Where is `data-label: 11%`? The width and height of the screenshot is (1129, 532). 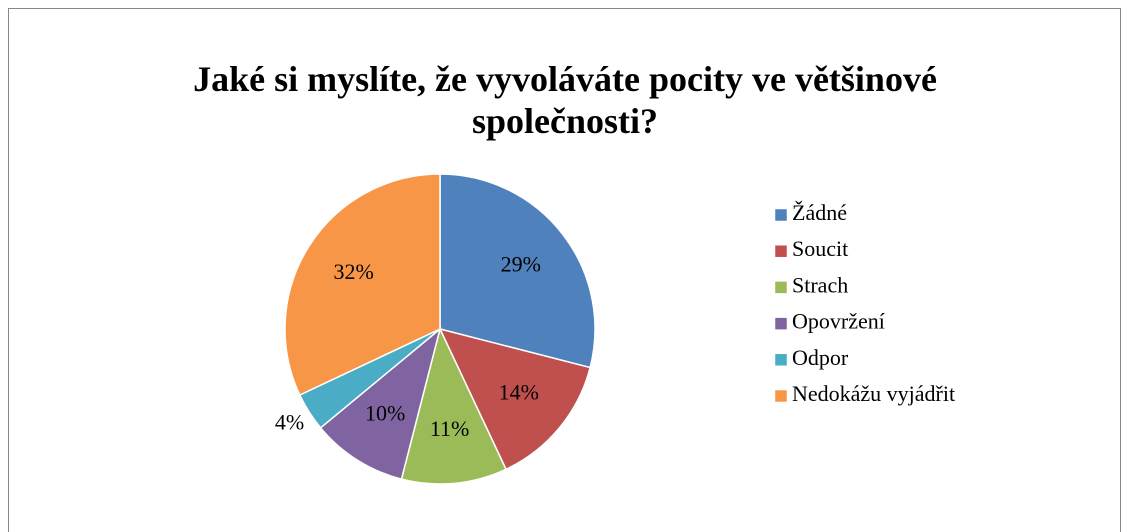
data-label: 11% is located at coordinates (450, 428).